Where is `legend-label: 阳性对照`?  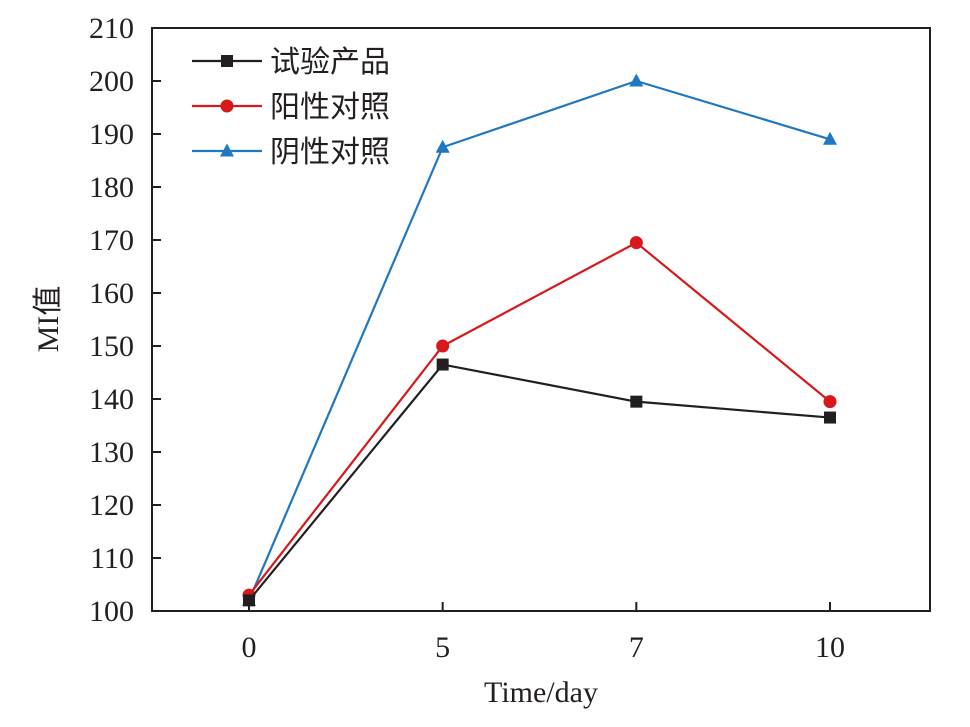 legend-label: 阳性对照 is located at coordinates (330, 107).